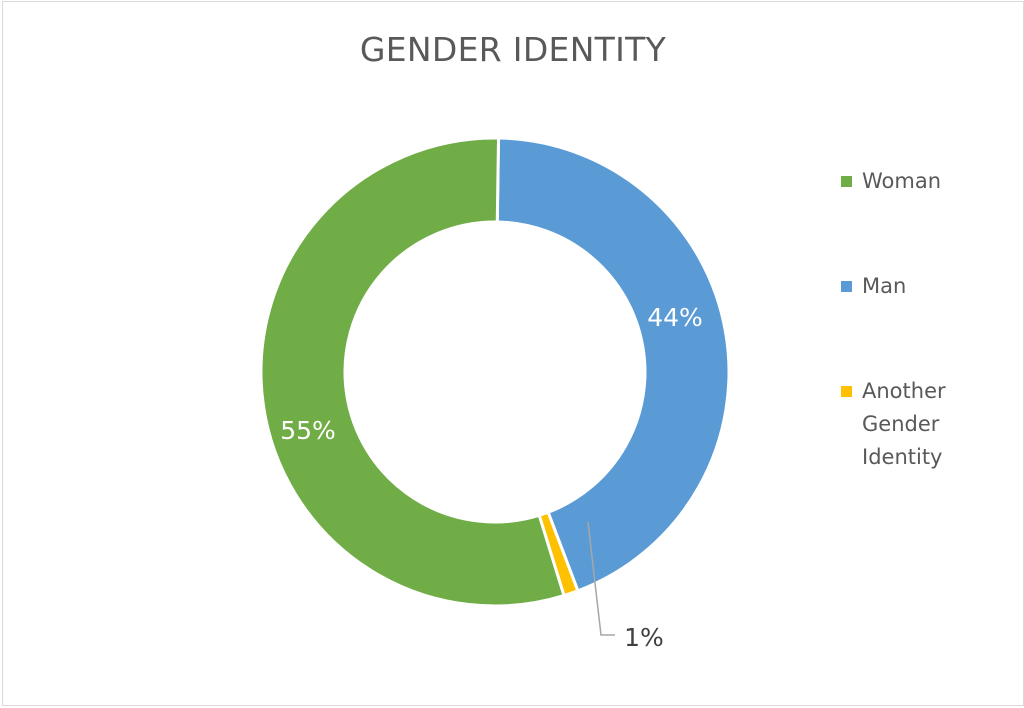 The width and height of the screenshot is (1024, 708). Describe the element at coordinates (846, 391) in the screenshot. I see `legend-swatch-another` at that location.